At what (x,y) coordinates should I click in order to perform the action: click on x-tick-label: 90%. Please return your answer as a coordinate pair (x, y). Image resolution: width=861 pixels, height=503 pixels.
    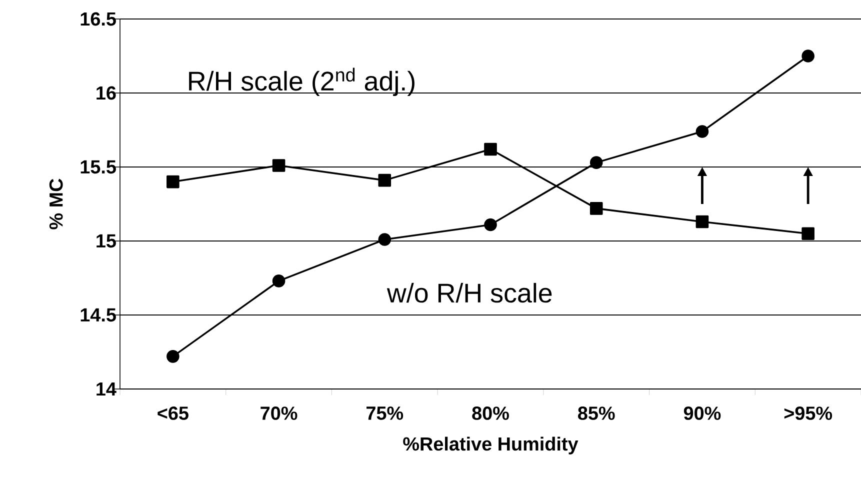
    Looking at the image, I should click on (702, 413).